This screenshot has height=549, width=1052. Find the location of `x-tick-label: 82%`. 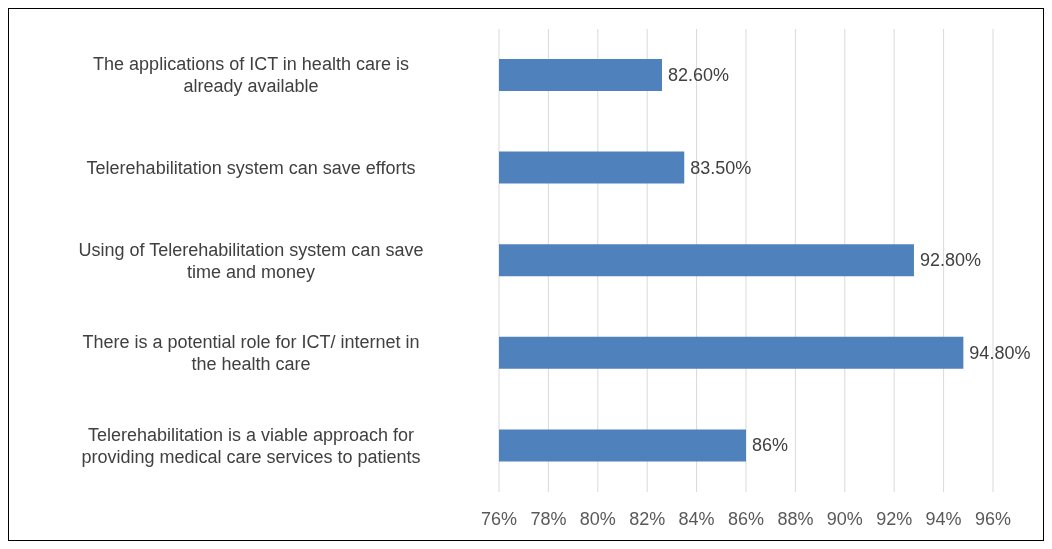

x-tick-label: 82% is located at coordinates (647, 518).